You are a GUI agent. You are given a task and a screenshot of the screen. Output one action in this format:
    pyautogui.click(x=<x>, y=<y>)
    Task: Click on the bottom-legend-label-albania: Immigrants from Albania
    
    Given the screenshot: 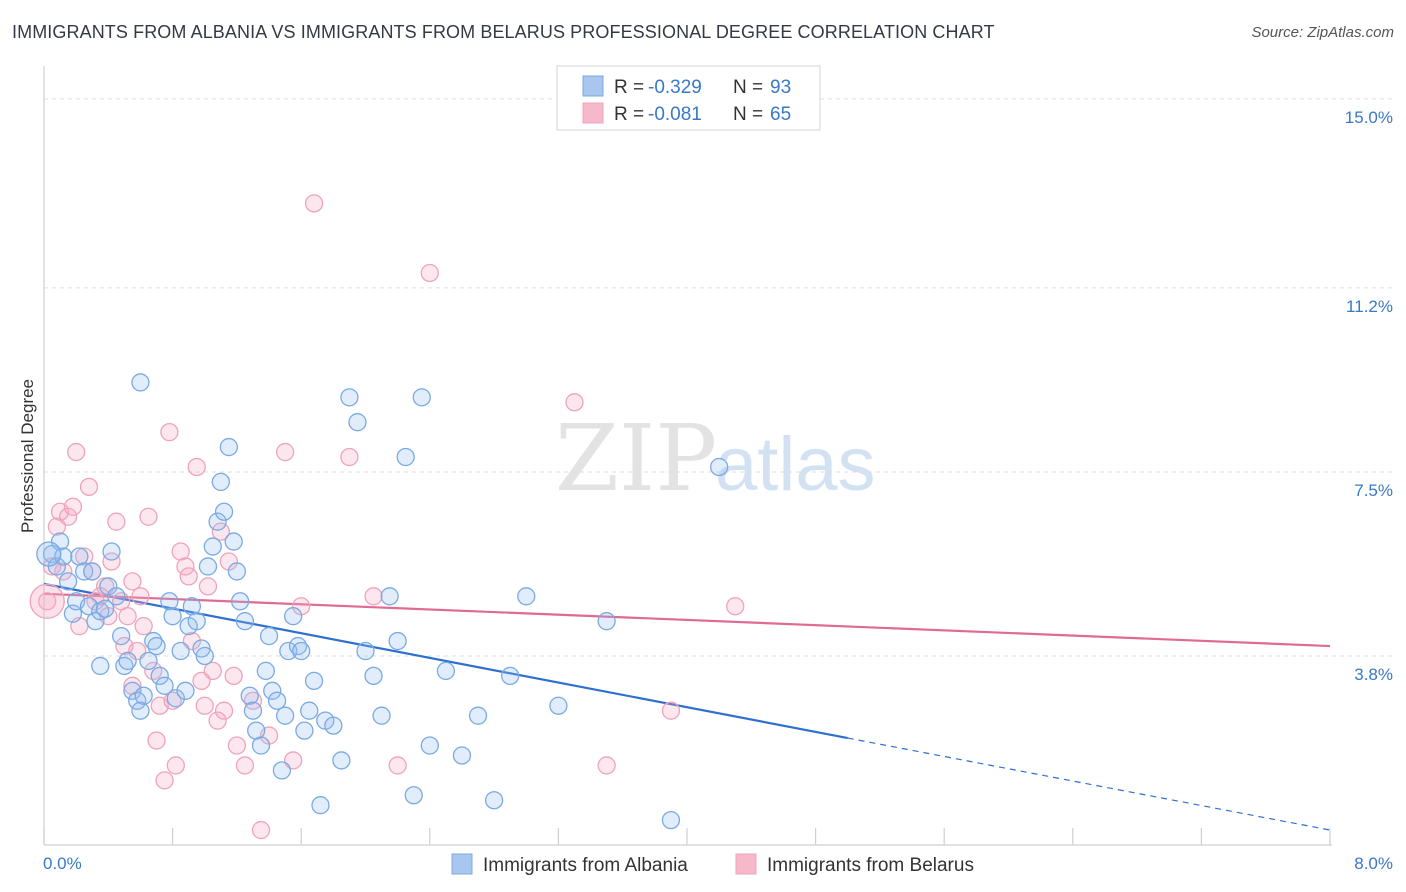 What is the action you would take?
    pyautogui.click(x=585, y=865)
    